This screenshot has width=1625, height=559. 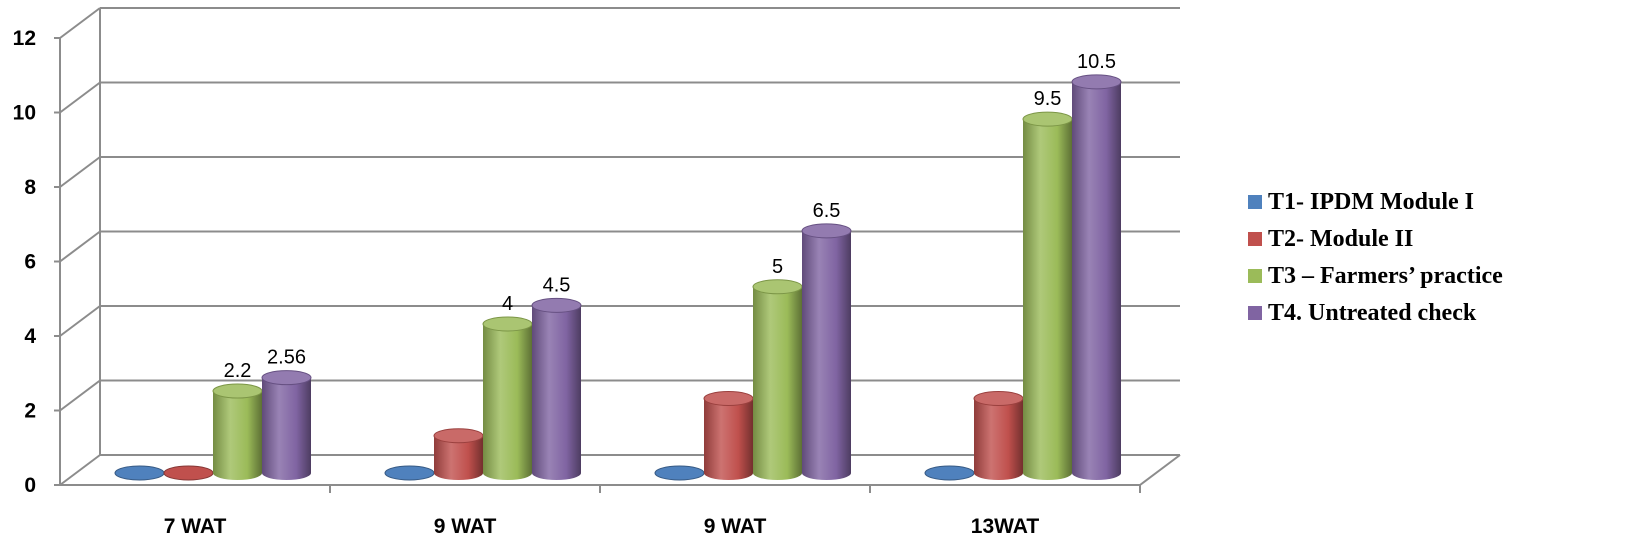 I want to click on x-tick-label: 13WAT, so click(x=1005, y=526).